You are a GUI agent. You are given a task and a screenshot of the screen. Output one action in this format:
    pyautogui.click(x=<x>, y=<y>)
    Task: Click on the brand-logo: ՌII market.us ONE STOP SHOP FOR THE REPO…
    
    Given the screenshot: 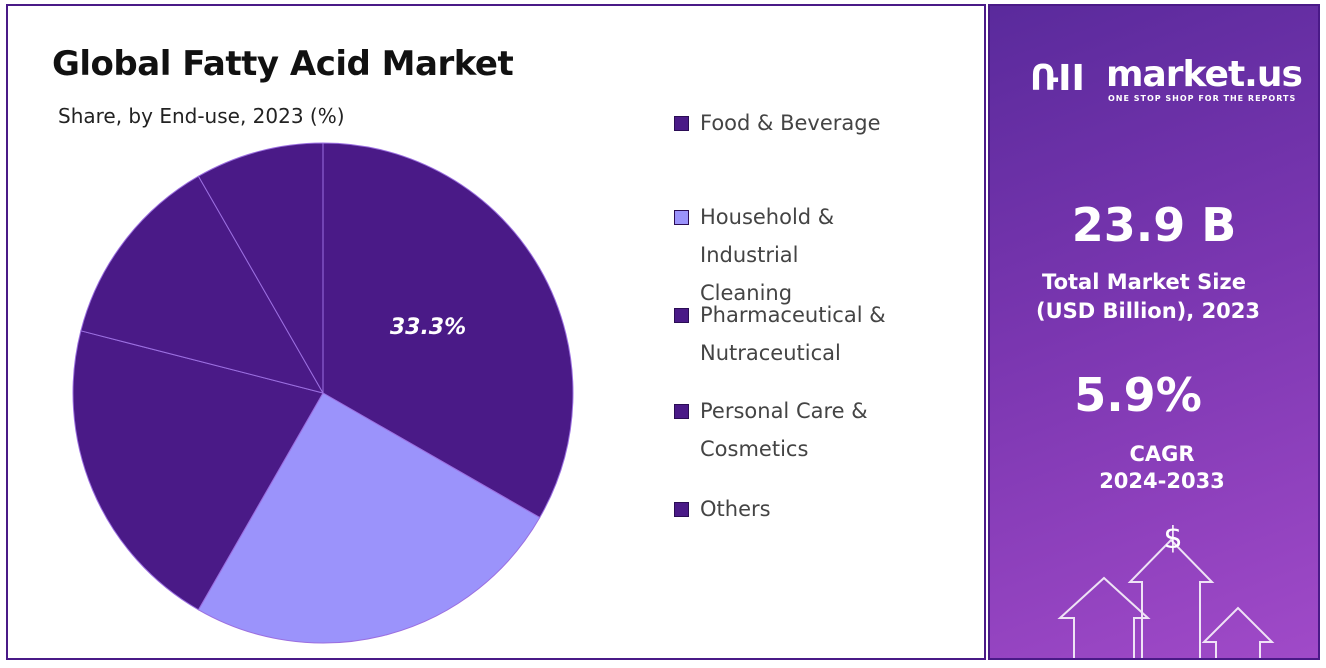 What is the action you would take?
    pyautogui.click(x=1166, y=79)
    